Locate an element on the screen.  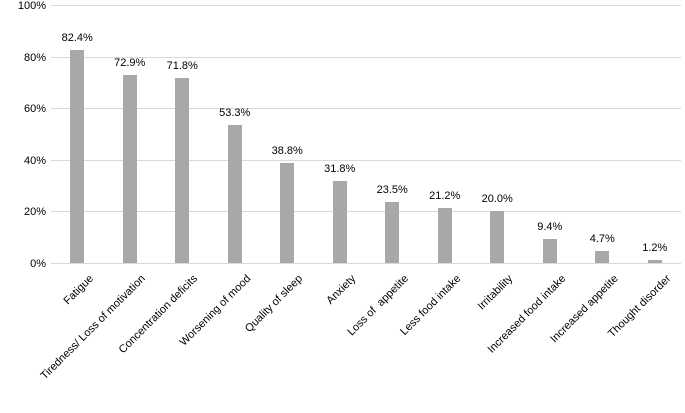
data-label: 72.9% is located at coordinates (130, 63).